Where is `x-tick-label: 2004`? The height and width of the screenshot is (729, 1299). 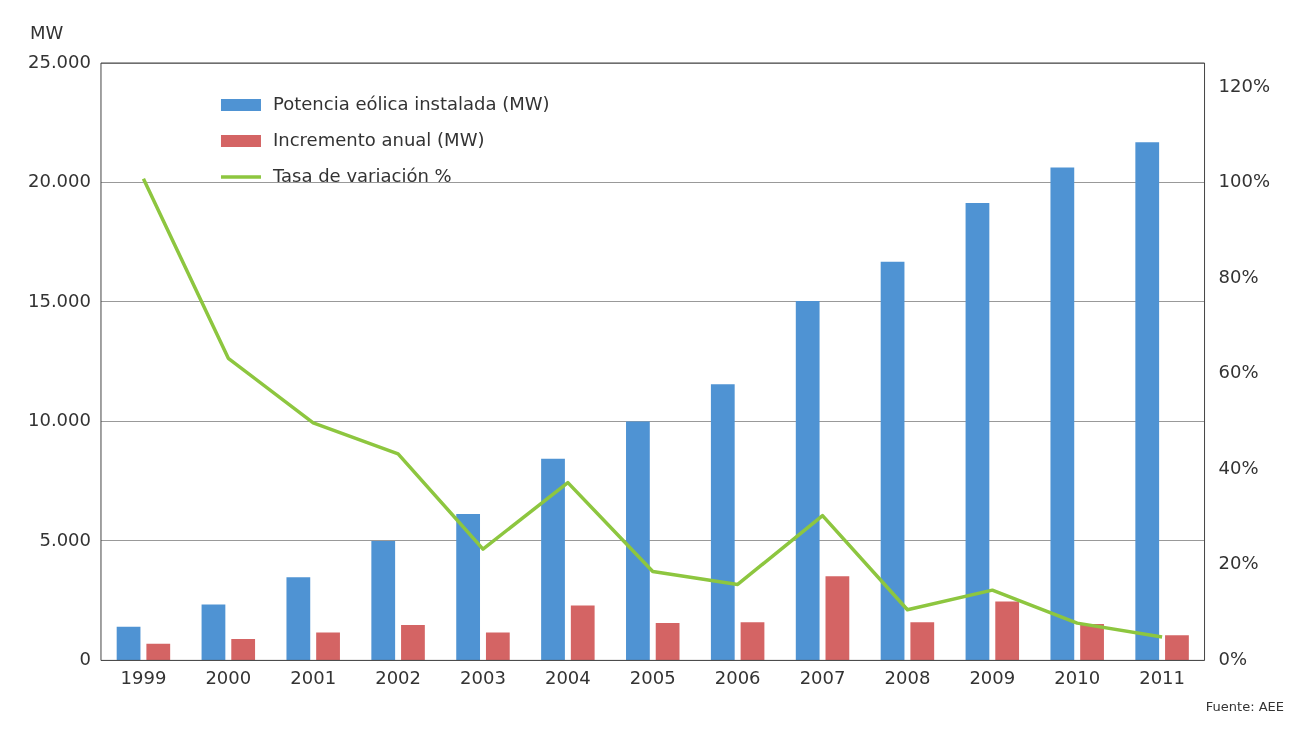
x-tick-label: 2004 is located at coordinates (567, 677).